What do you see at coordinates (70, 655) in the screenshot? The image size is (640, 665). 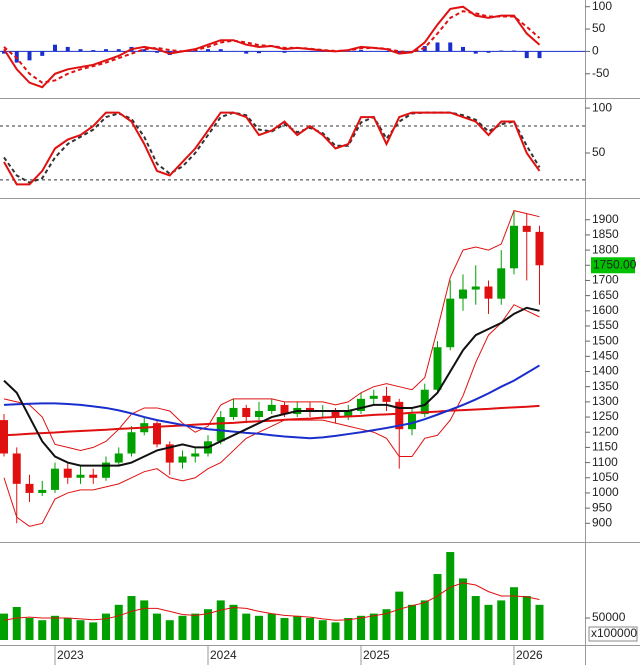 I see `x-tick-label: 2023` at bounding box center [70, 655].